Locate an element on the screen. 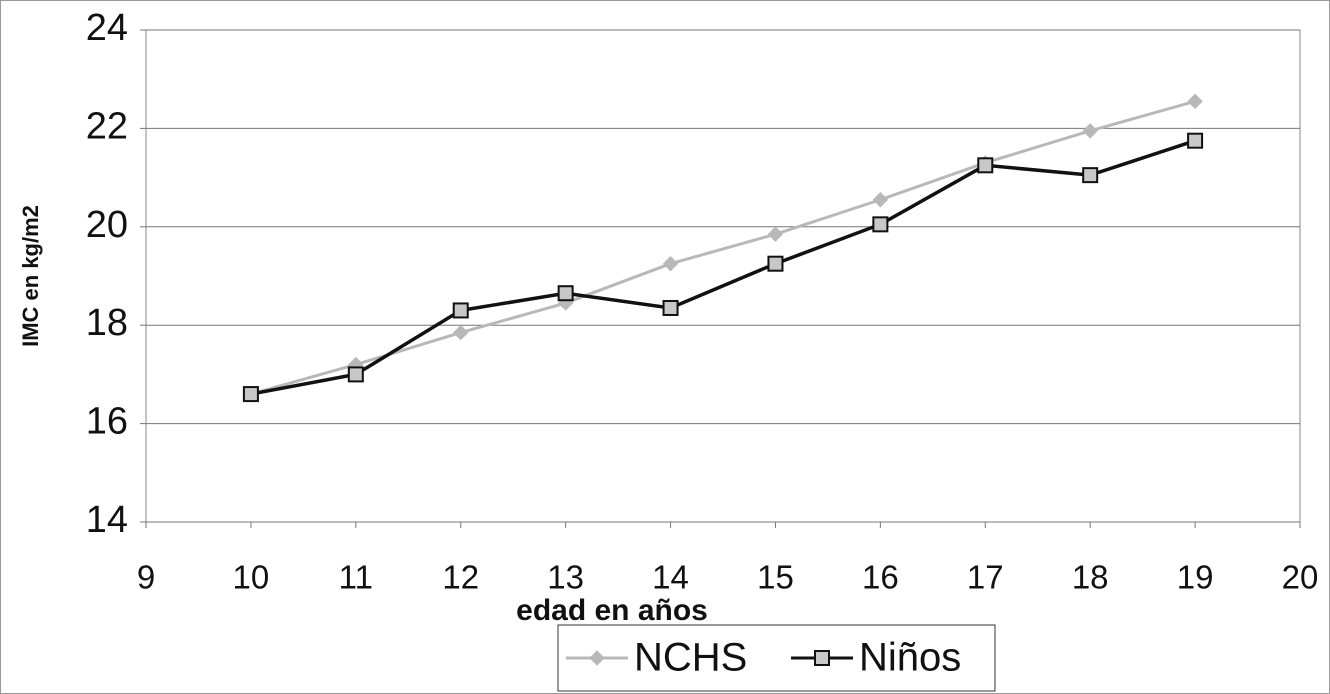 This screenshot has width=1330, height=694. x-tick-label: 18 is located at coordinates (1090, 577).